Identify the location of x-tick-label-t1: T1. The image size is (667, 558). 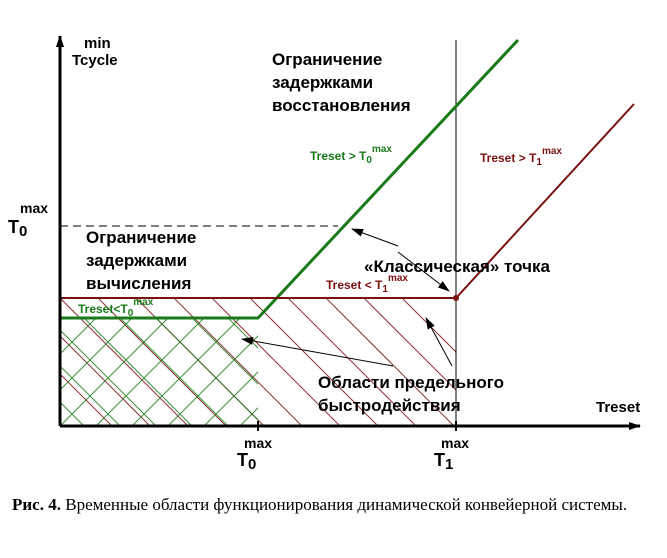
(443, 461).